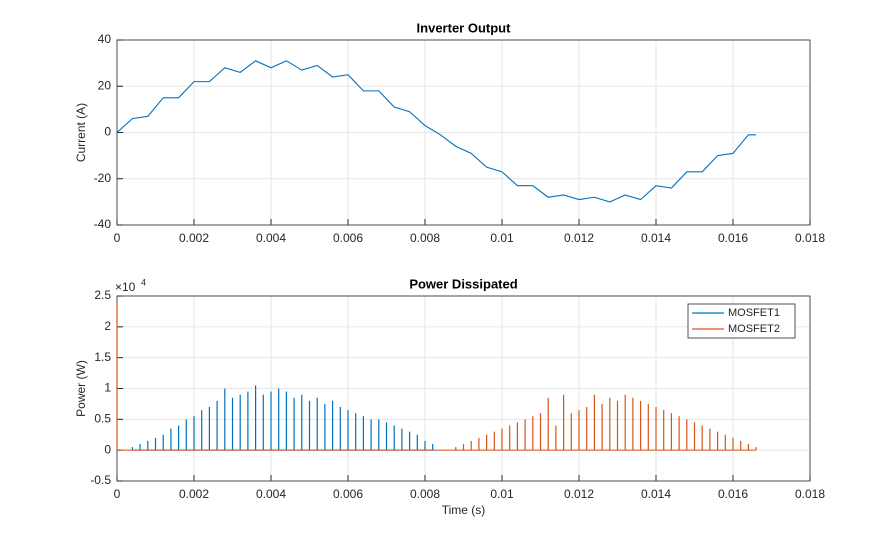 The image size is (895, 540). Describe the element at coordinates (464, 510) in the screenshot. I see `x-axis-label: Time (s)` at that location.